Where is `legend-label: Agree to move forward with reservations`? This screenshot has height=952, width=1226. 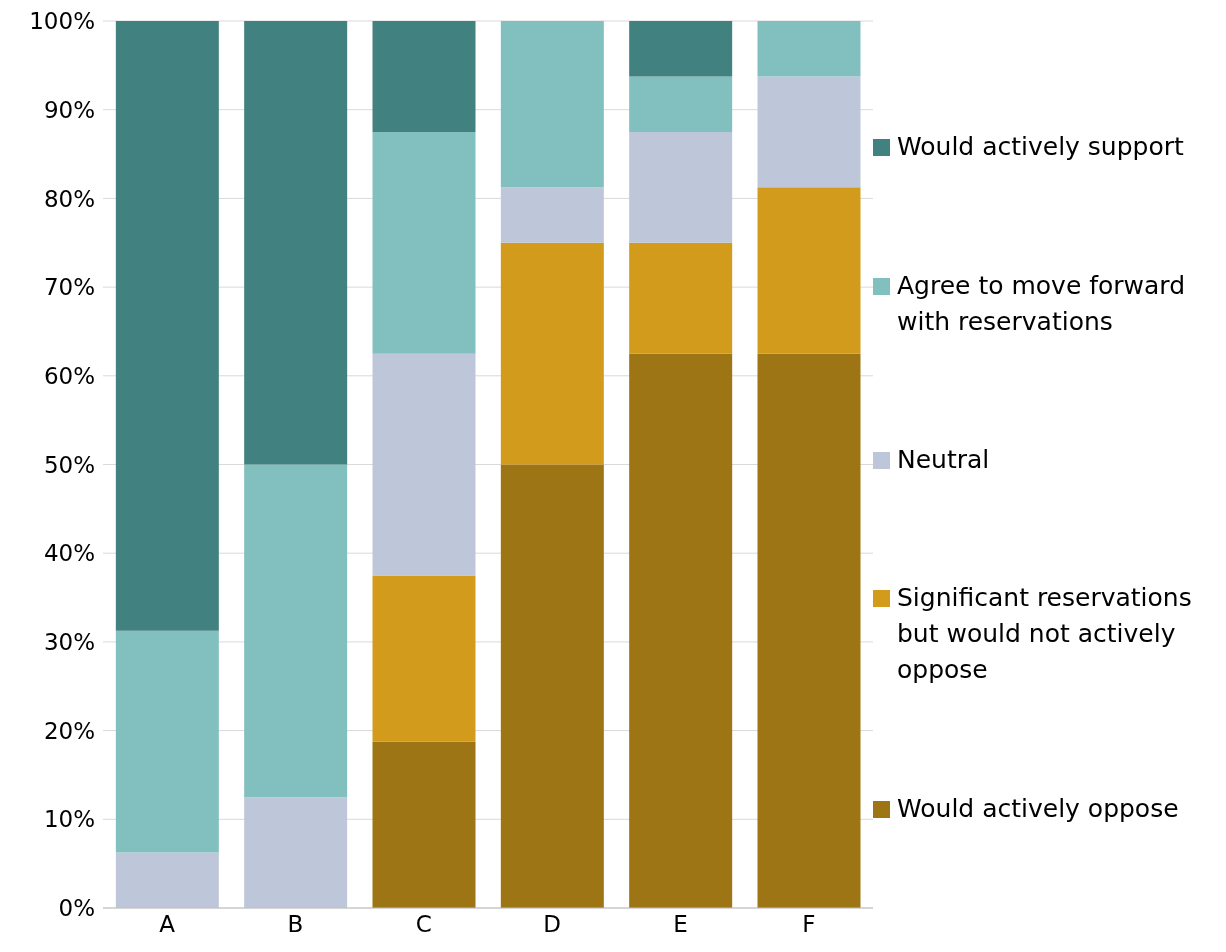 legend-label: Agree to move forward with reservations is located at coordinates (1042, 303).